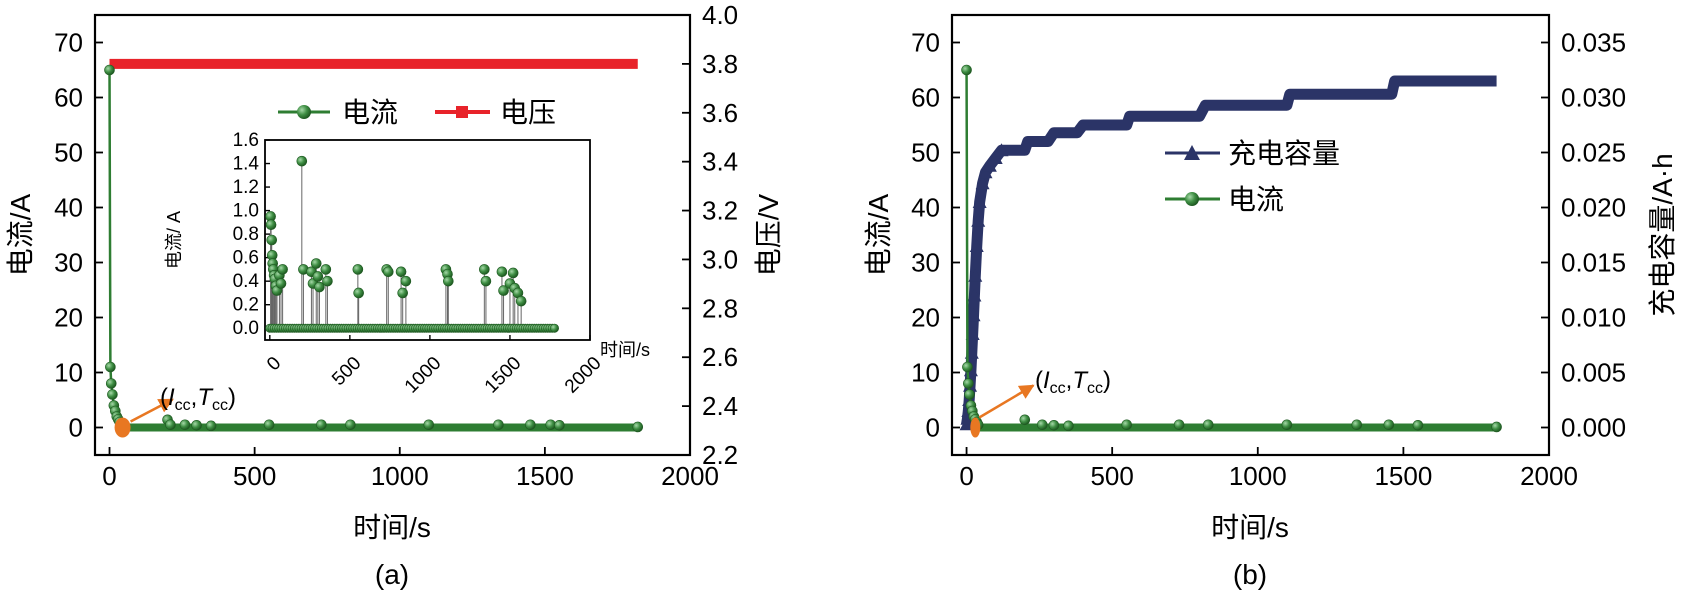 Image resolution: width=1690 pixels, height=594 pixels. Describe the element at coordinates (1593, 428) in the screenshot. I see `y2-tick-label: 0.000` at that location.